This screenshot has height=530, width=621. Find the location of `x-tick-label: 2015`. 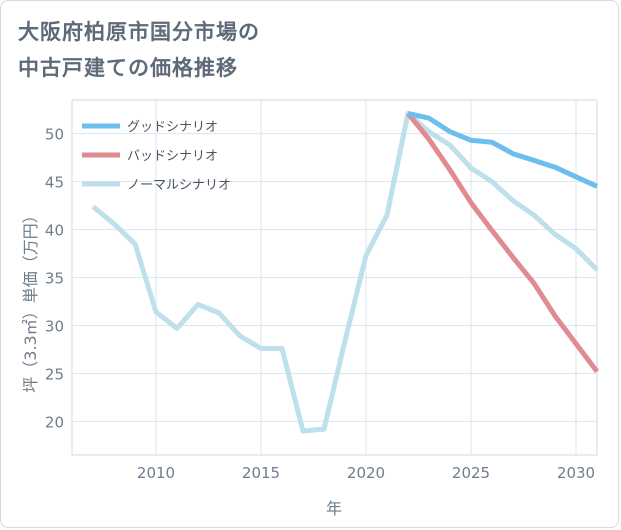

x-tick-label: 2015 is located at coordinates (261, 473).